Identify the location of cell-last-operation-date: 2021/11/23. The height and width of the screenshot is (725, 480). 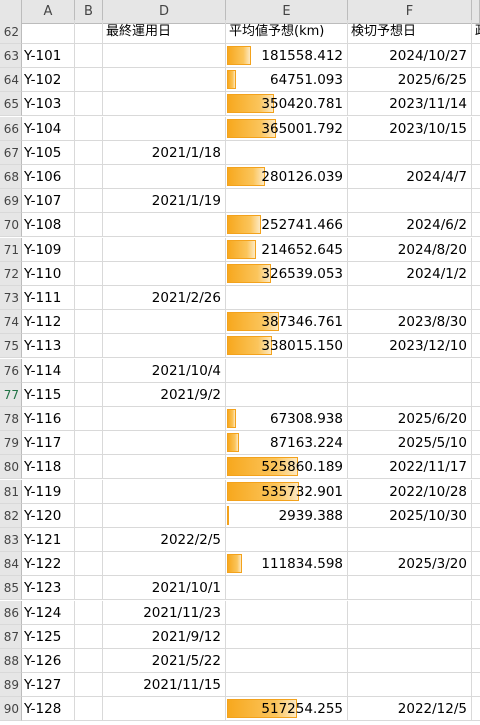
(164, 612).